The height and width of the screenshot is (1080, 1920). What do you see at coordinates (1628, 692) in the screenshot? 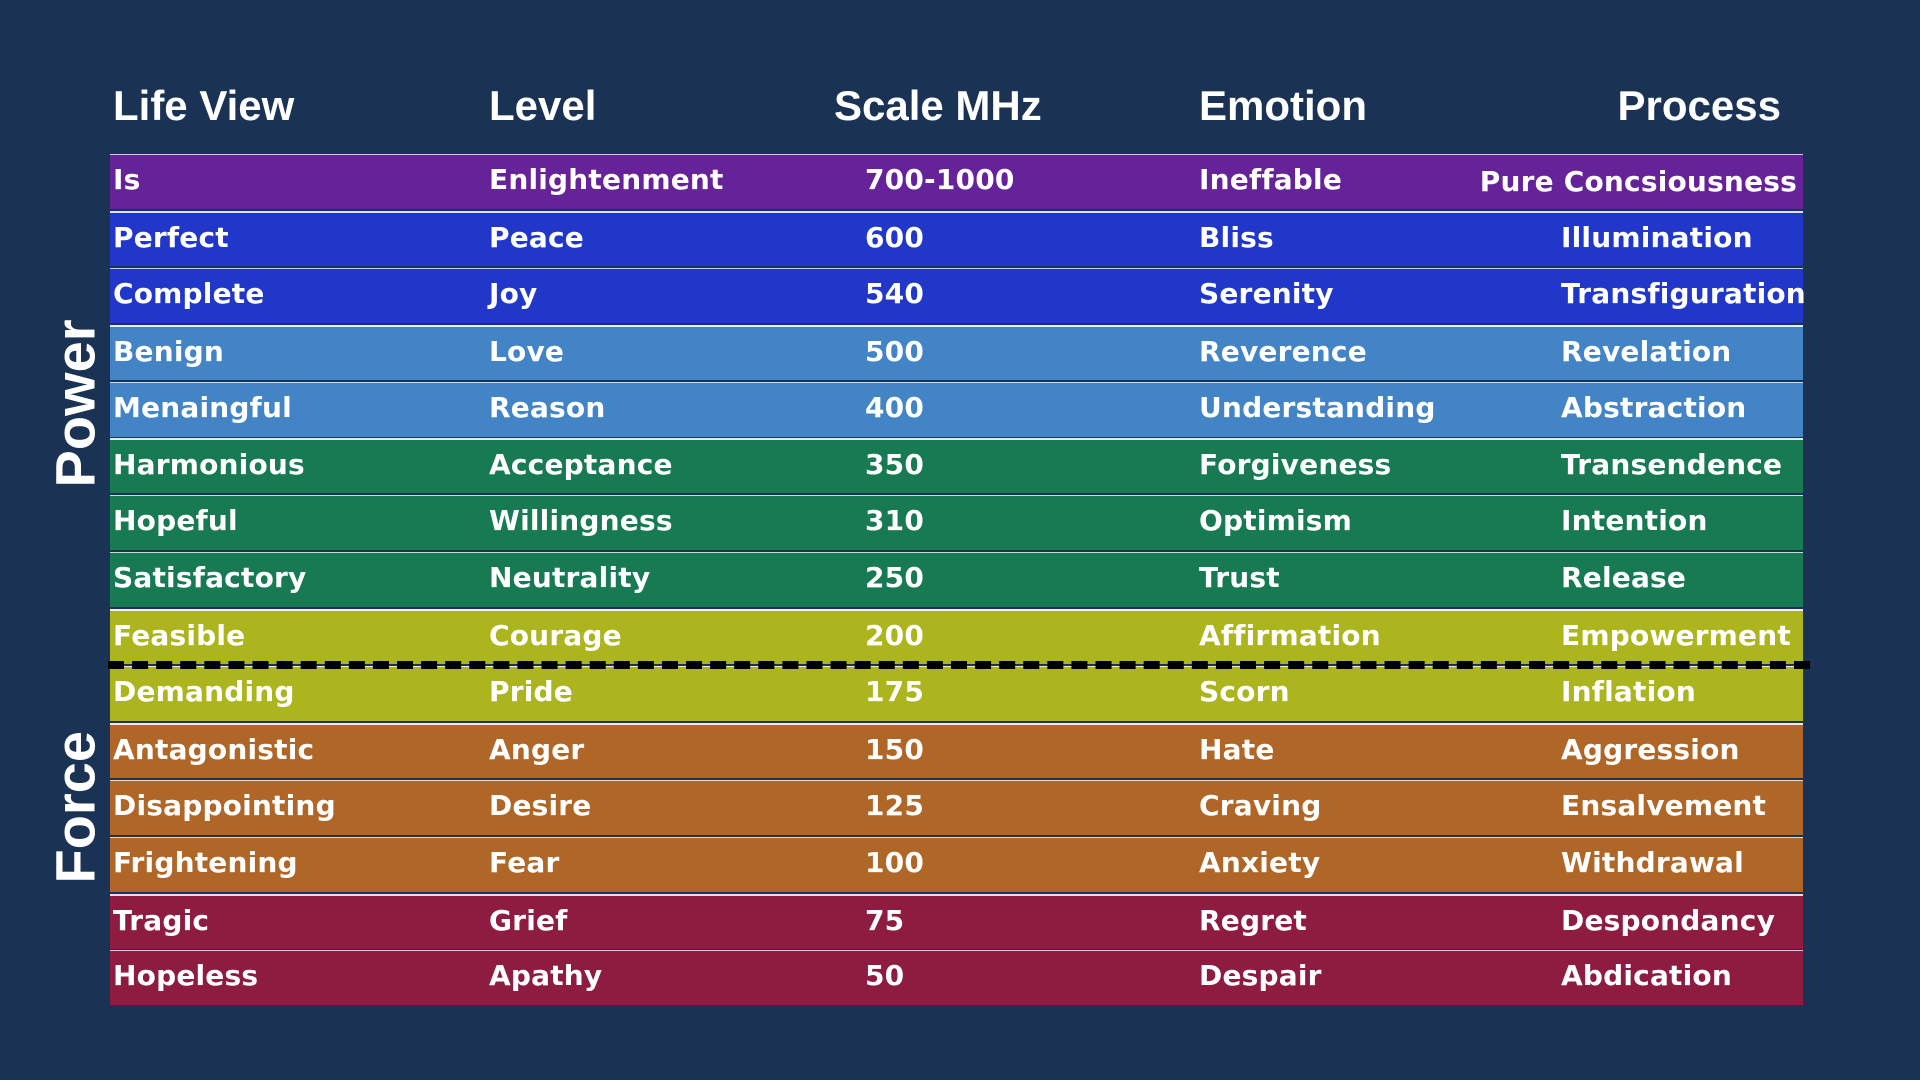
I see `cell-process: Inflation` at bounding box center [1628, 692].